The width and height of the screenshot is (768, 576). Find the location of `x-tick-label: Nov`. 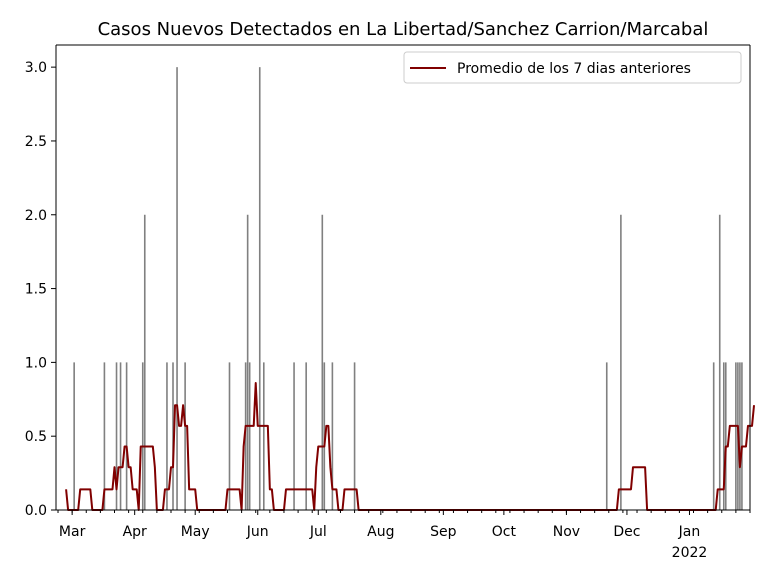

x-tick-label: Nov is located at coordinates (566, 532).